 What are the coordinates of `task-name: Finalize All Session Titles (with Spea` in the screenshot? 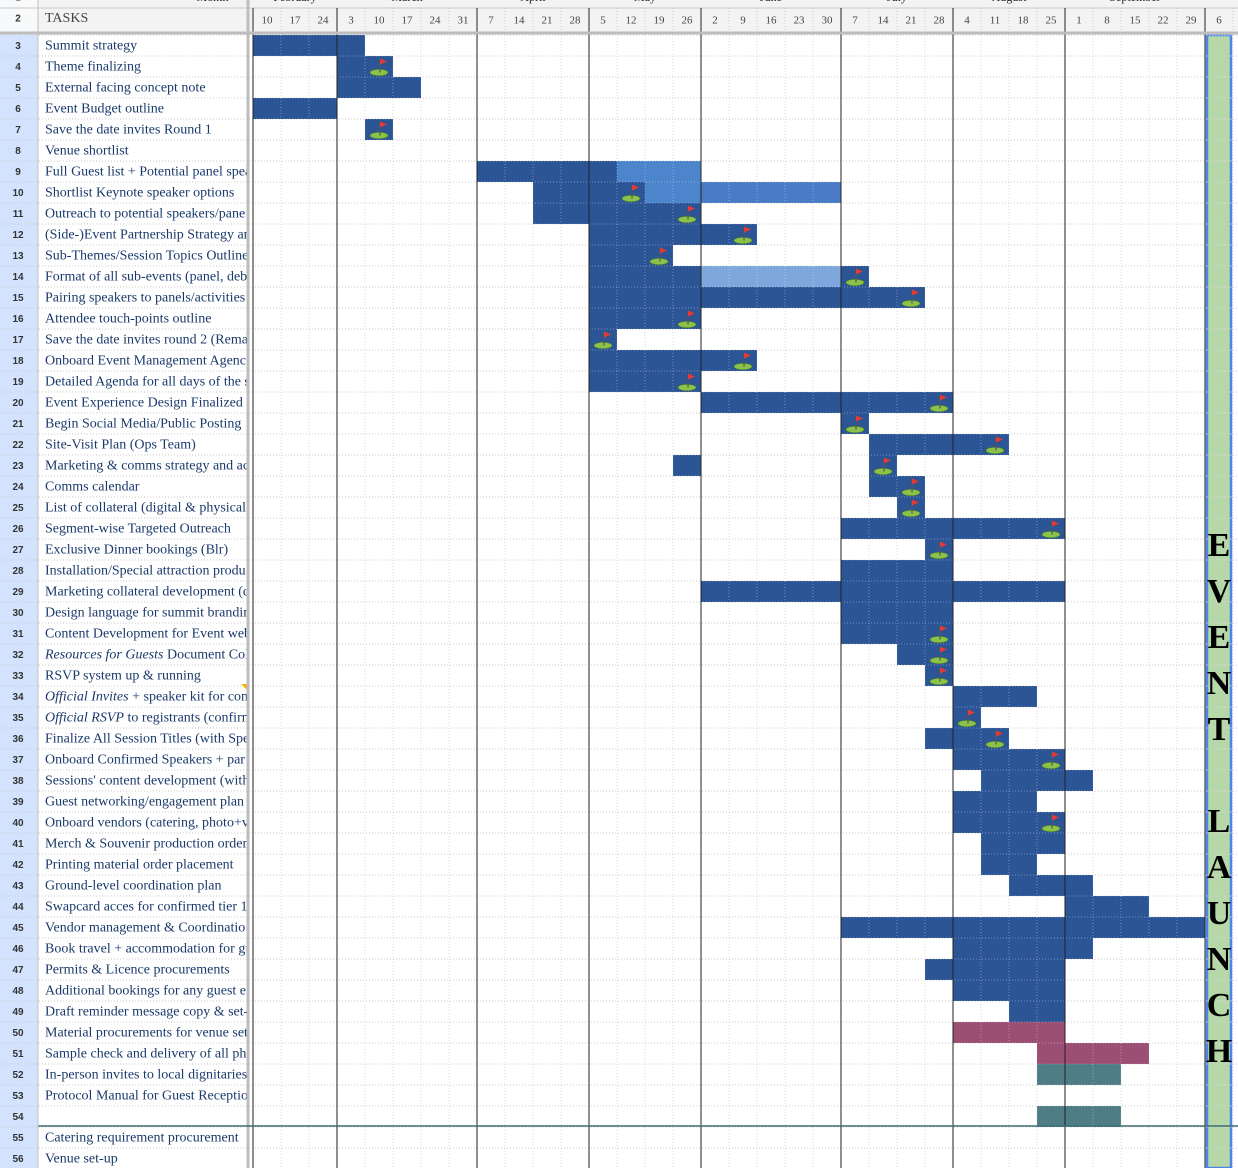 It's located at (150, 739).